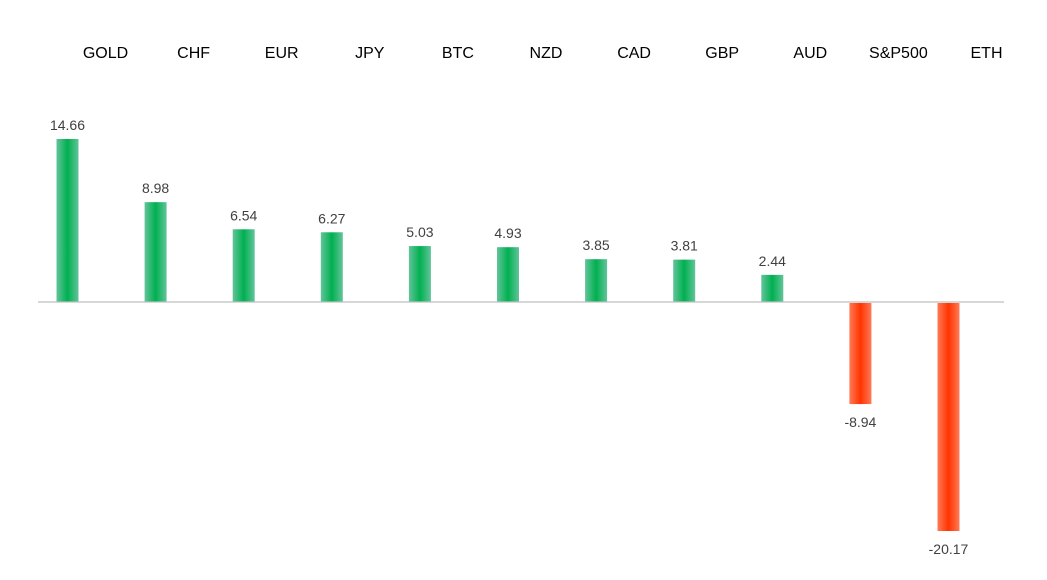 The width and height of the screenshot is (1047, 580). I want to click on bar-gold, so click(67, 220).